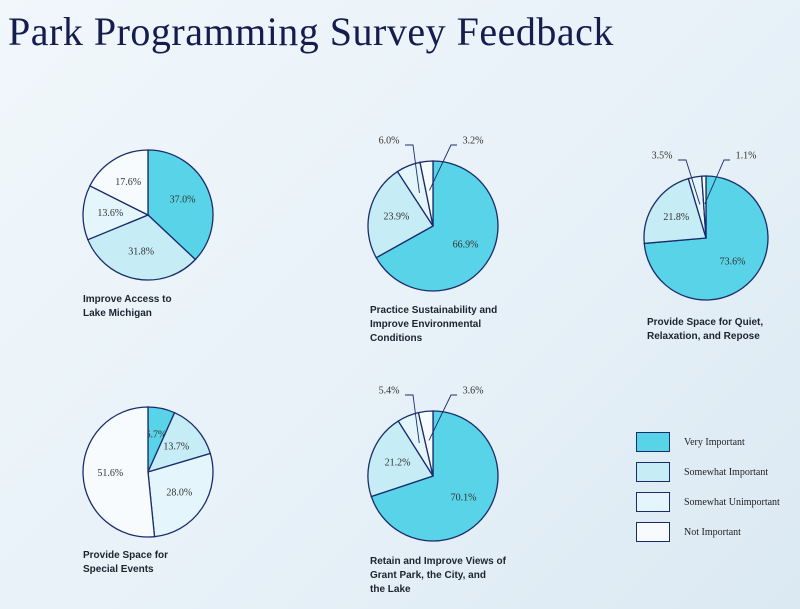 Image resolution: width=800 pixels, height=609 pixels. I want to click on slice-value-label: 70.1%, so click(464, 497).